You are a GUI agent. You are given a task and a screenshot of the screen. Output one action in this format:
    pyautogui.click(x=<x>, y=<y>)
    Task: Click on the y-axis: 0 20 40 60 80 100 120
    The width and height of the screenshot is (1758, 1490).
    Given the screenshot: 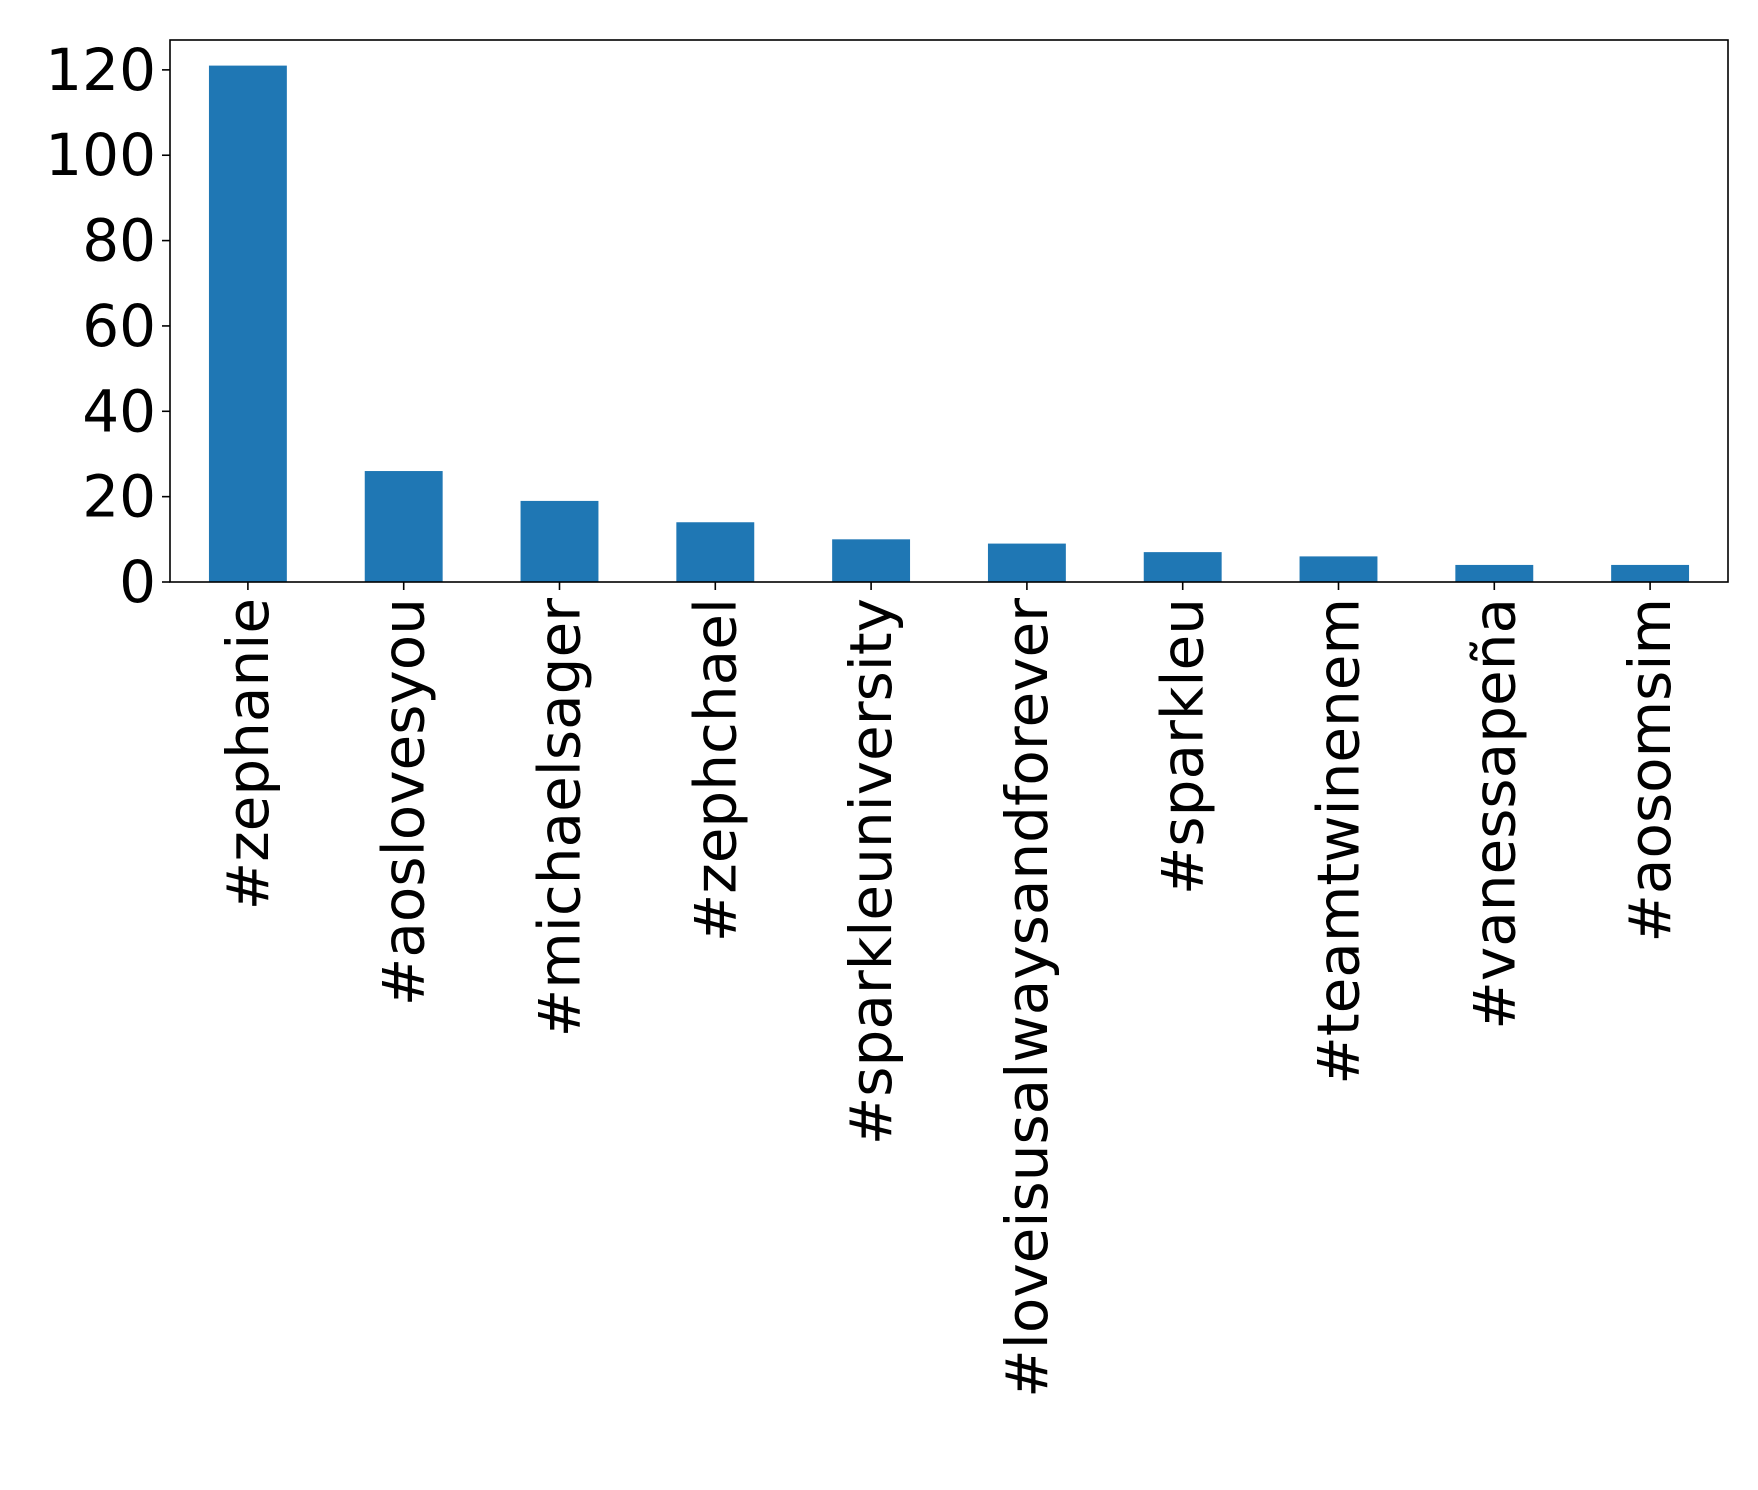 What is the action you would take?
    pyautogui.click(x=107, y=326)
    